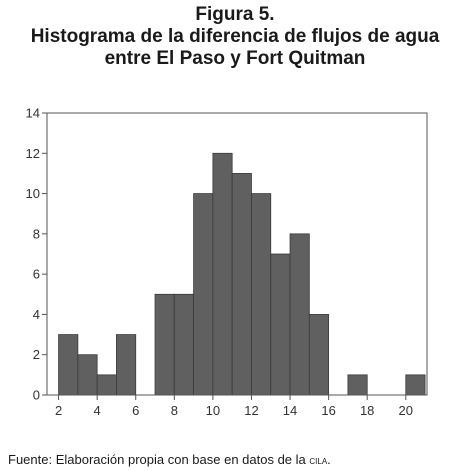 The width and height of the screenshot is (470, 471). Describe the element at coordinates (235, 14) in the screenshot. I see `figure-label: Figura 5.` at that location.